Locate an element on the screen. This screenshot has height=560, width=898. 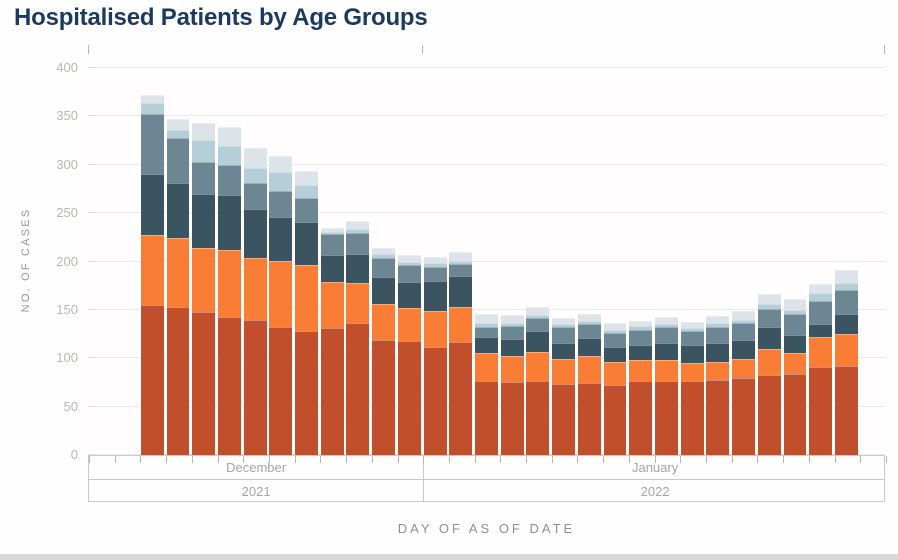
year-header-2021: 2021 is located at coordinates (256, 491).